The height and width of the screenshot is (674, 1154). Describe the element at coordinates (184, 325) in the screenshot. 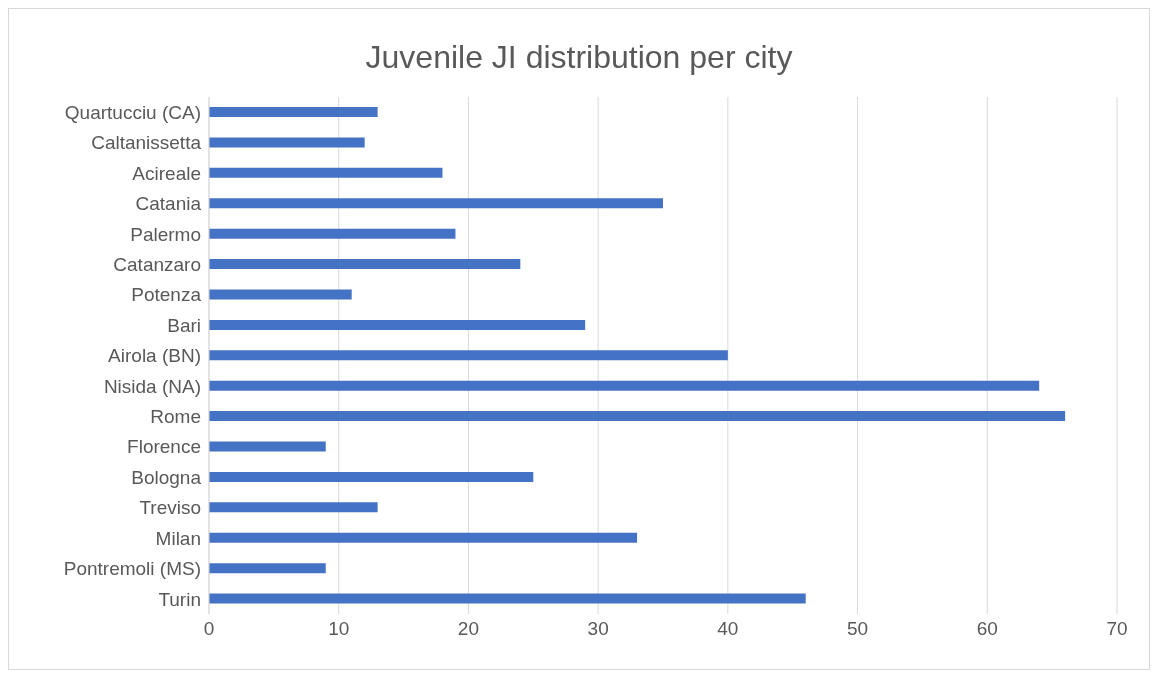

I see `y-tick-label: Bari` at that location.